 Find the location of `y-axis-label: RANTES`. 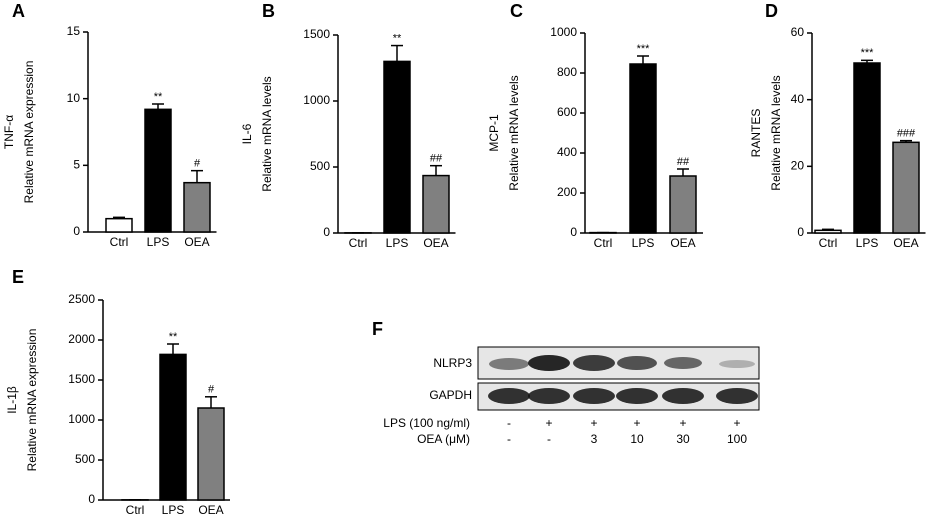

y-axis-label: RANTES is located at coordinates (756, 133).